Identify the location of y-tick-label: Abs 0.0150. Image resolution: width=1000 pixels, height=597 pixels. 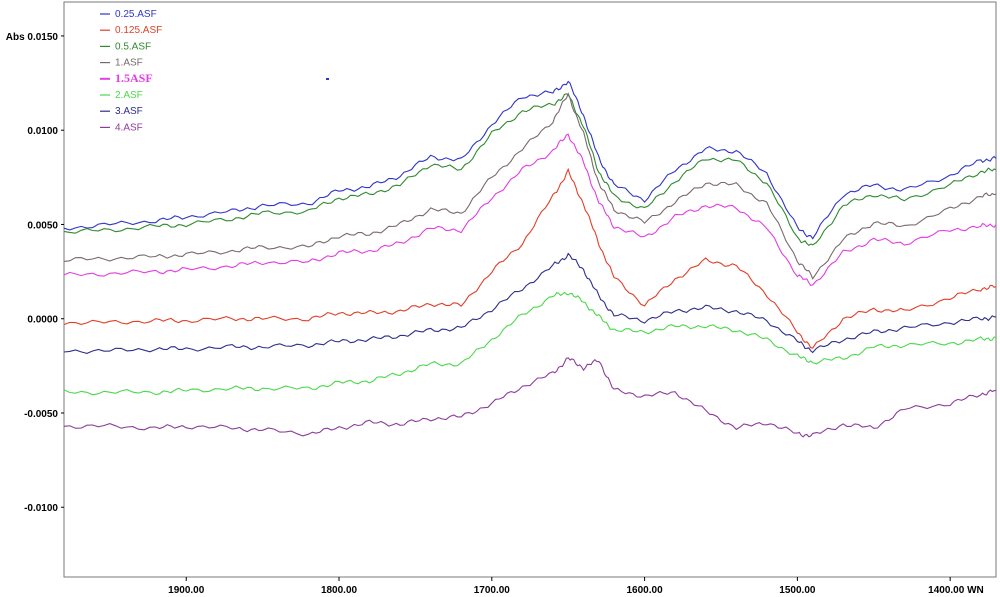
(32, 37).